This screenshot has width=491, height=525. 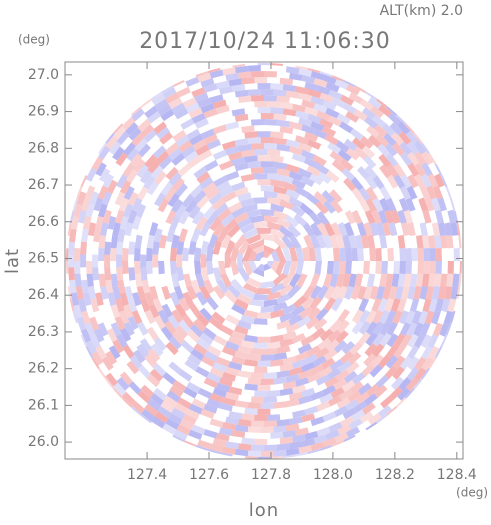 I want to click on x-tick-label: 128.4, so click(x=457, y=475).